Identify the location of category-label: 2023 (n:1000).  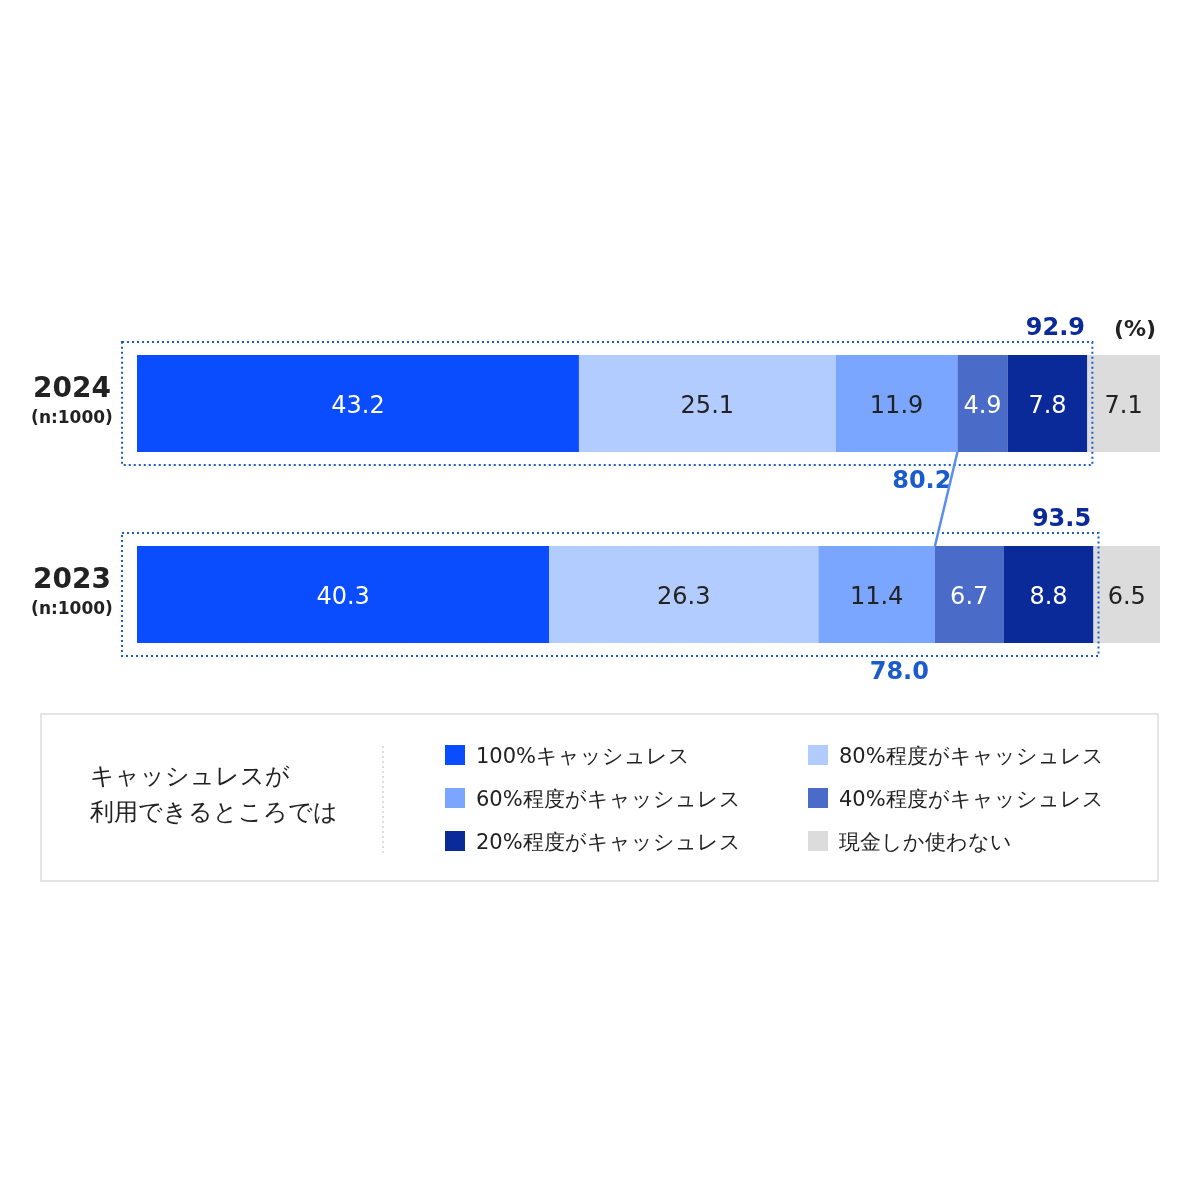
(72, 590).